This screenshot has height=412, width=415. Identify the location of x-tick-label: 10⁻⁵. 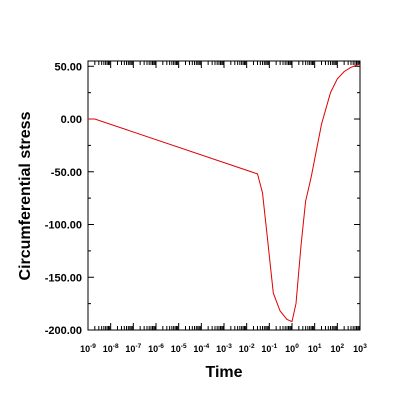
(179, 348).